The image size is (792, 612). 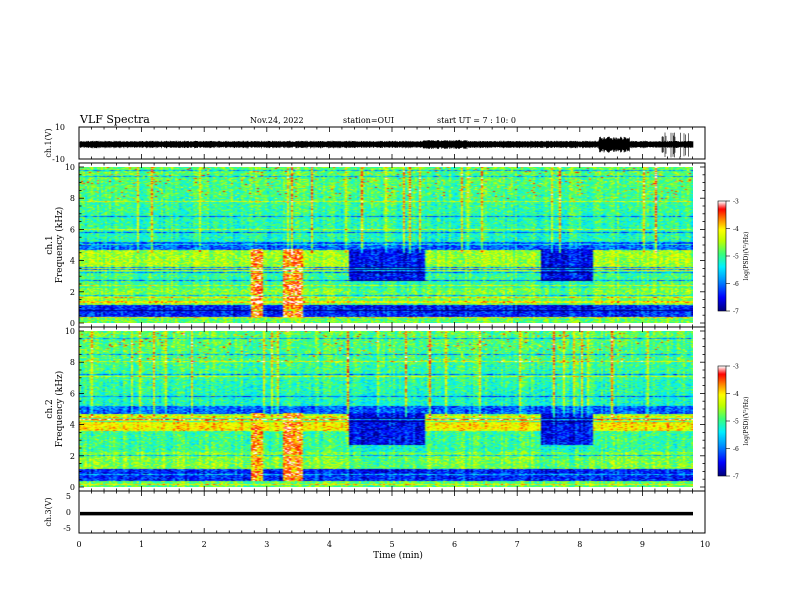 I want to click on spec2-ytick-label: 10, so click(x=70, y=331).